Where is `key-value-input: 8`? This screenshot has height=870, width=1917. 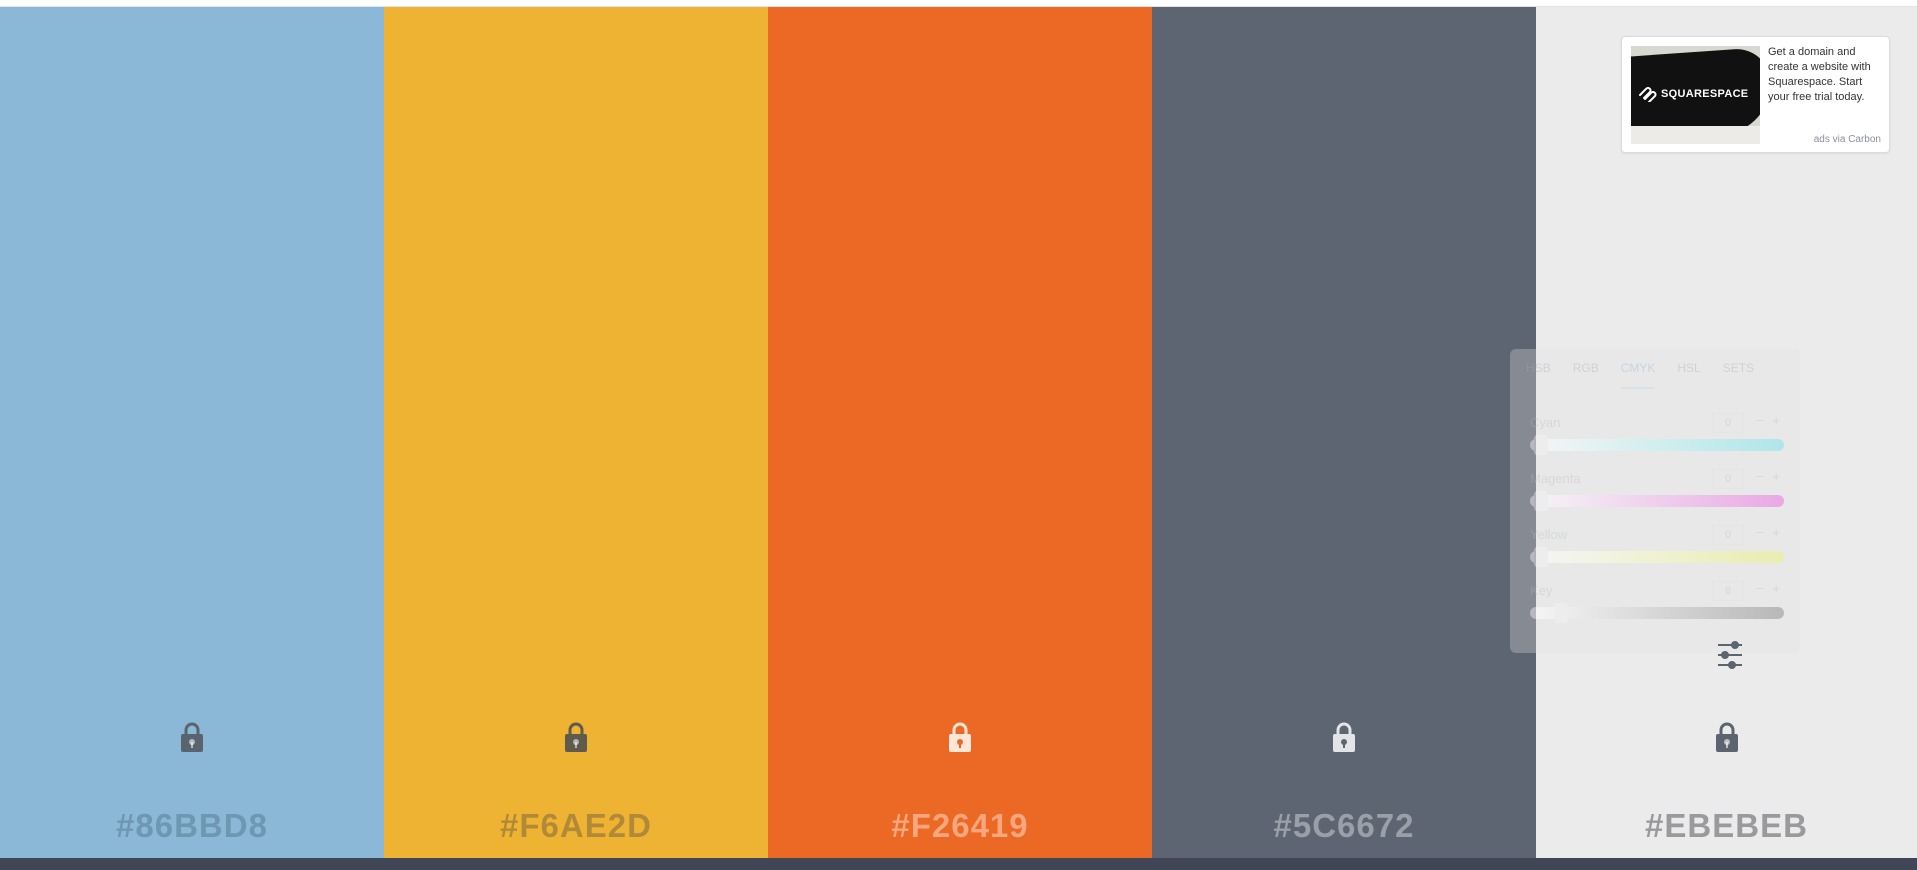
key-value-input: 8 is located at coordinates (1728, 591).